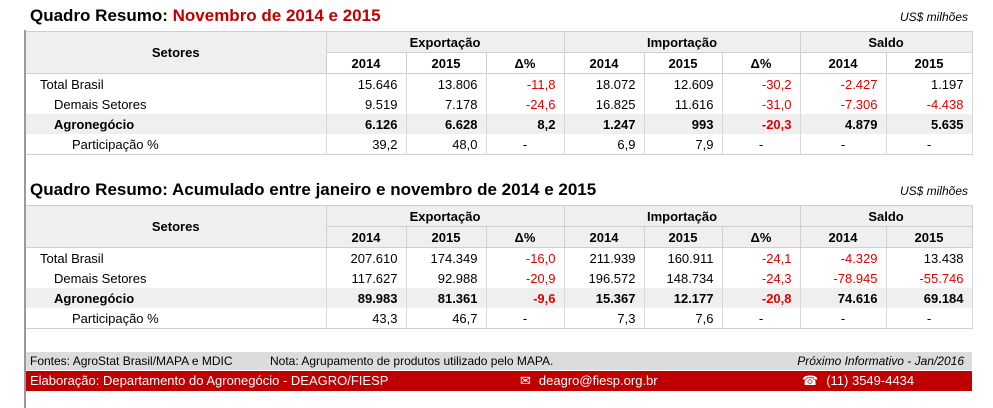 The width and height of the screenshot is (993, 408). Describe the element at coordinates (929, 298) in the screenshot. I see `cell-saldo-2015: 69.184` at that location.